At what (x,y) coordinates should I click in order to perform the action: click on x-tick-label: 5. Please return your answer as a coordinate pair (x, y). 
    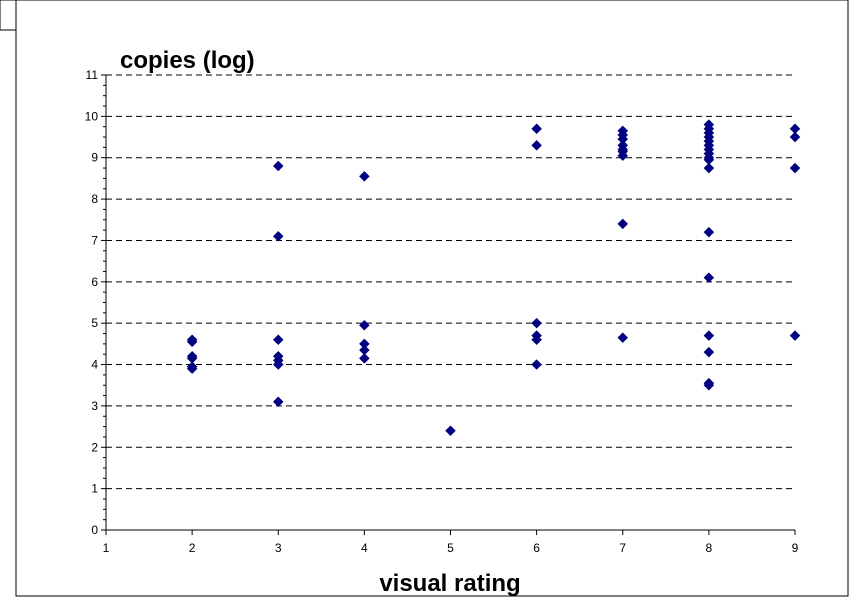
    Looking at the image, I should click on (450, 548).